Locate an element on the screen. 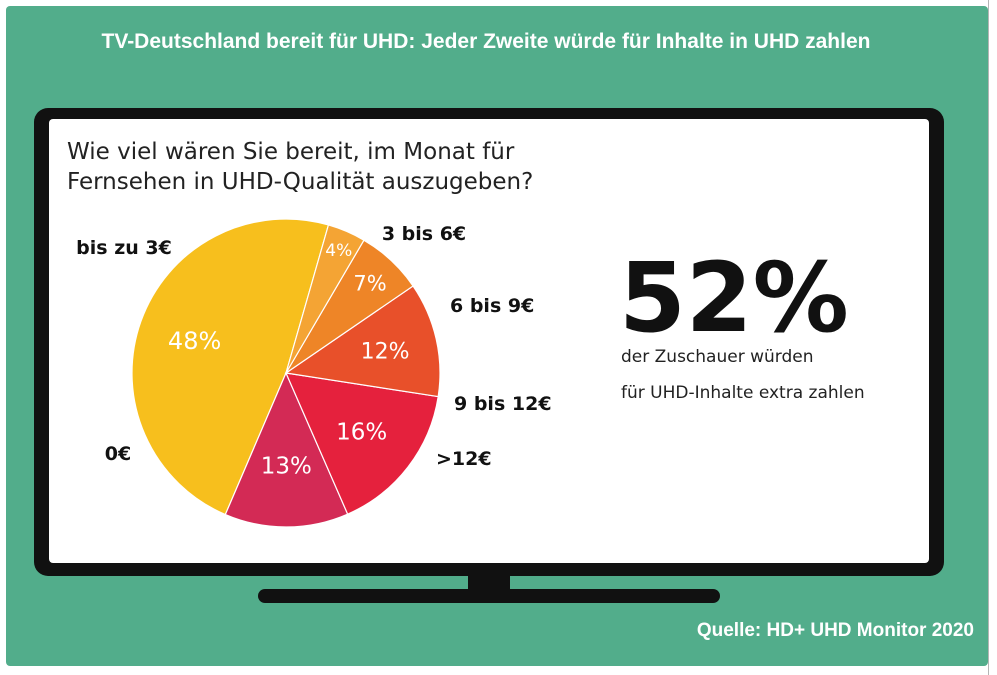 The width and height of the screenshot is (997, 675). pie-category-label-bis3: bis zu 3€ is located at coordinates (124, 248).